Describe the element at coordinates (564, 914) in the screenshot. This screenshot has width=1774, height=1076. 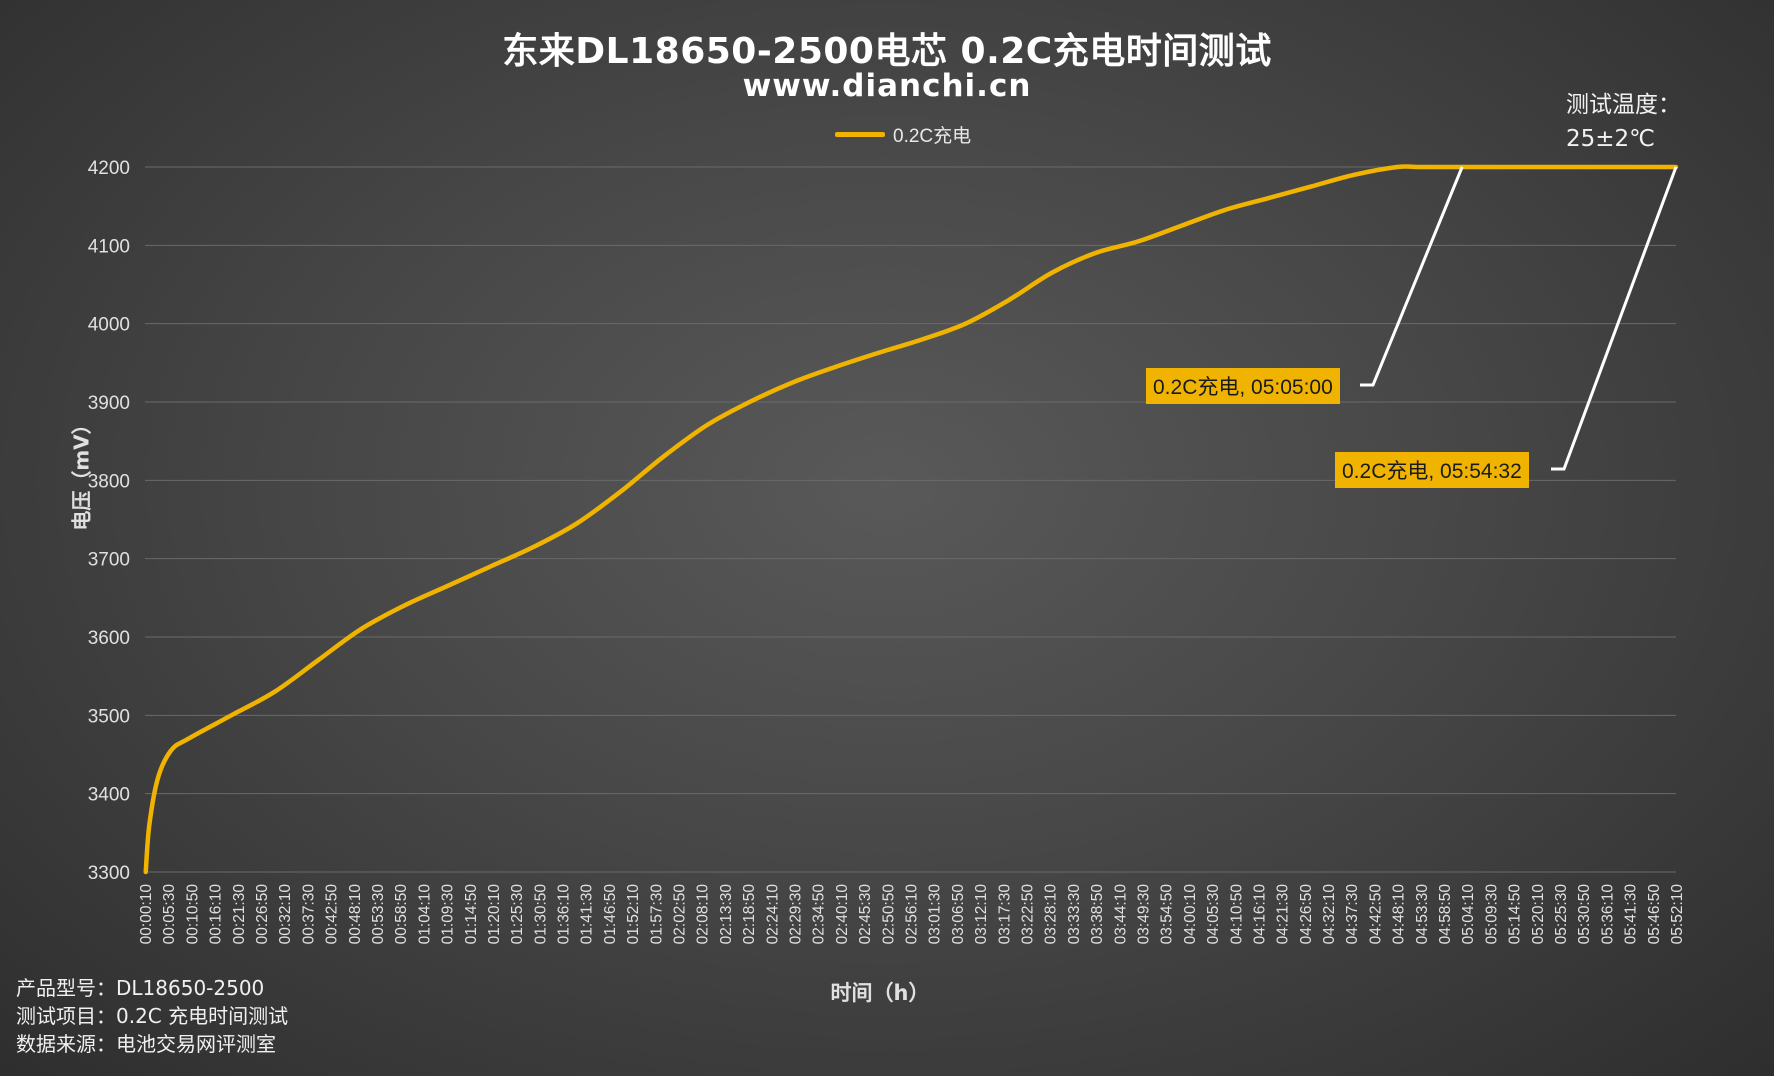
I see `x-tick-label: 01:36:10` at that location.